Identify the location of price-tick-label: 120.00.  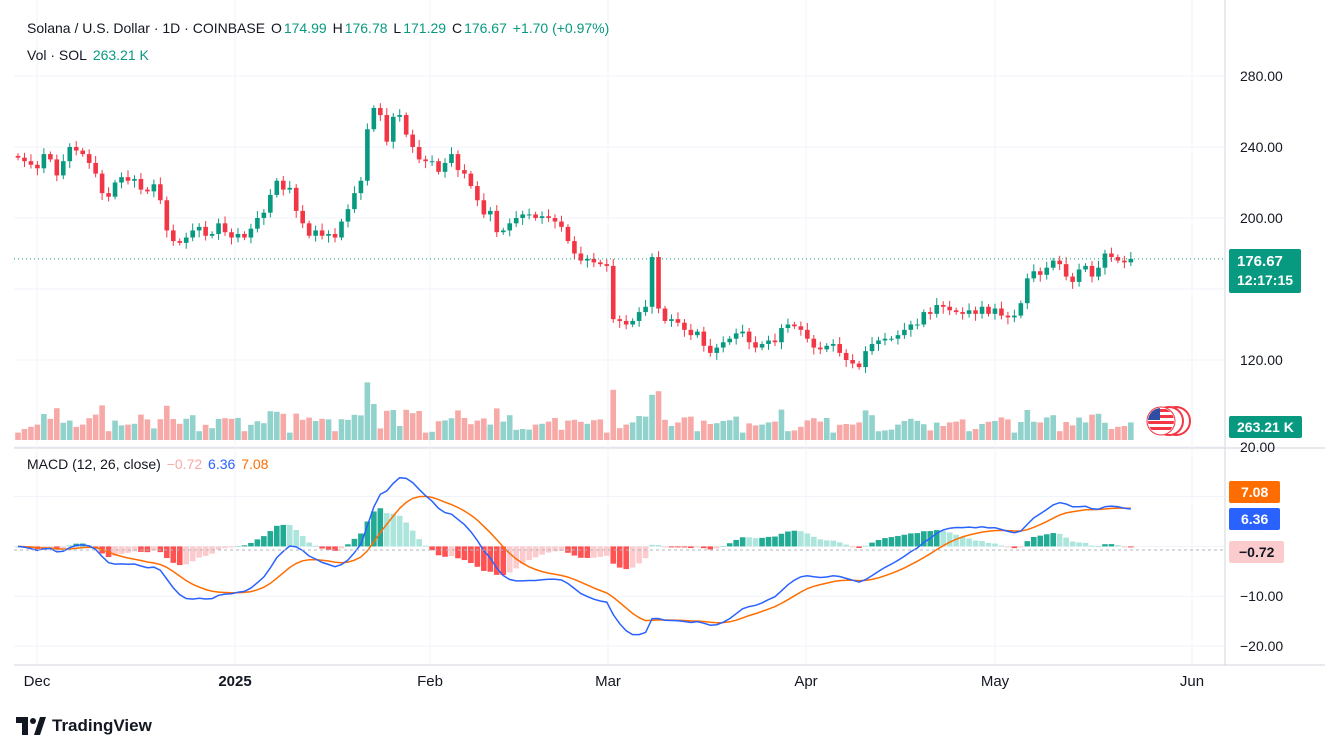
(1261, 360).